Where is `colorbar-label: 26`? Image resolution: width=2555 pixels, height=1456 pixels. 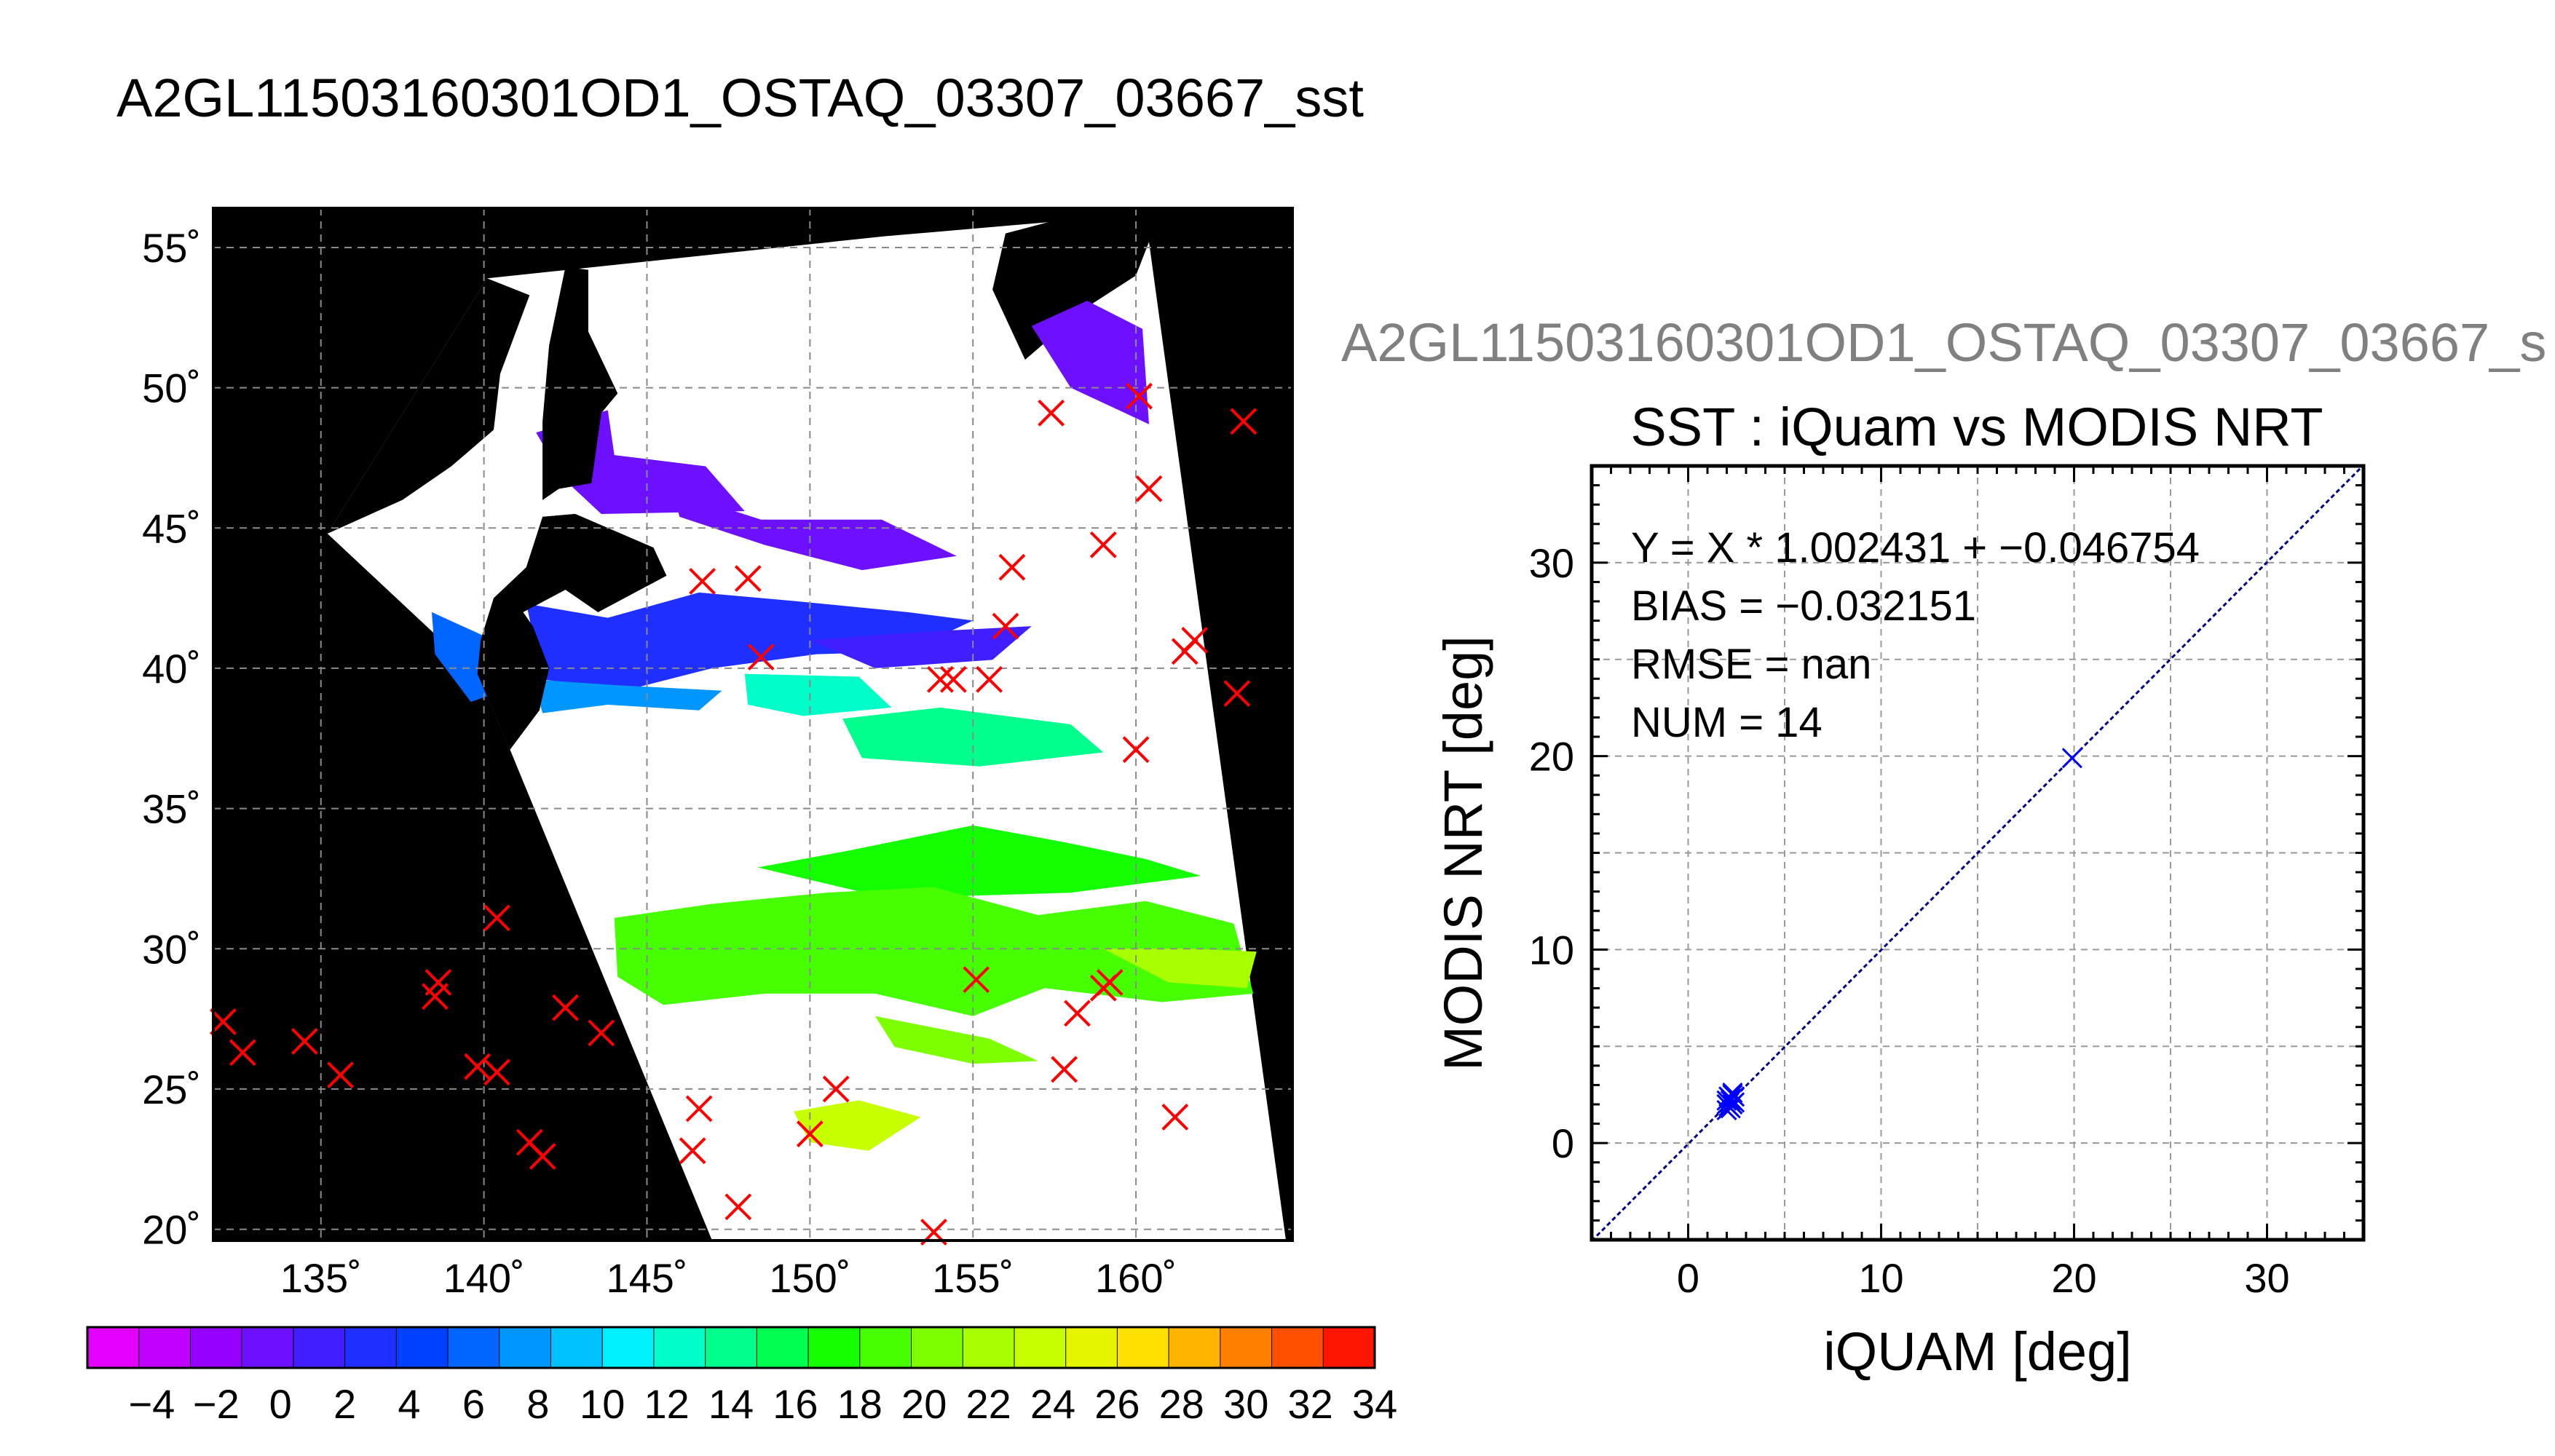
colorbar-label: 26 is located at coordinates (1117, 1404).